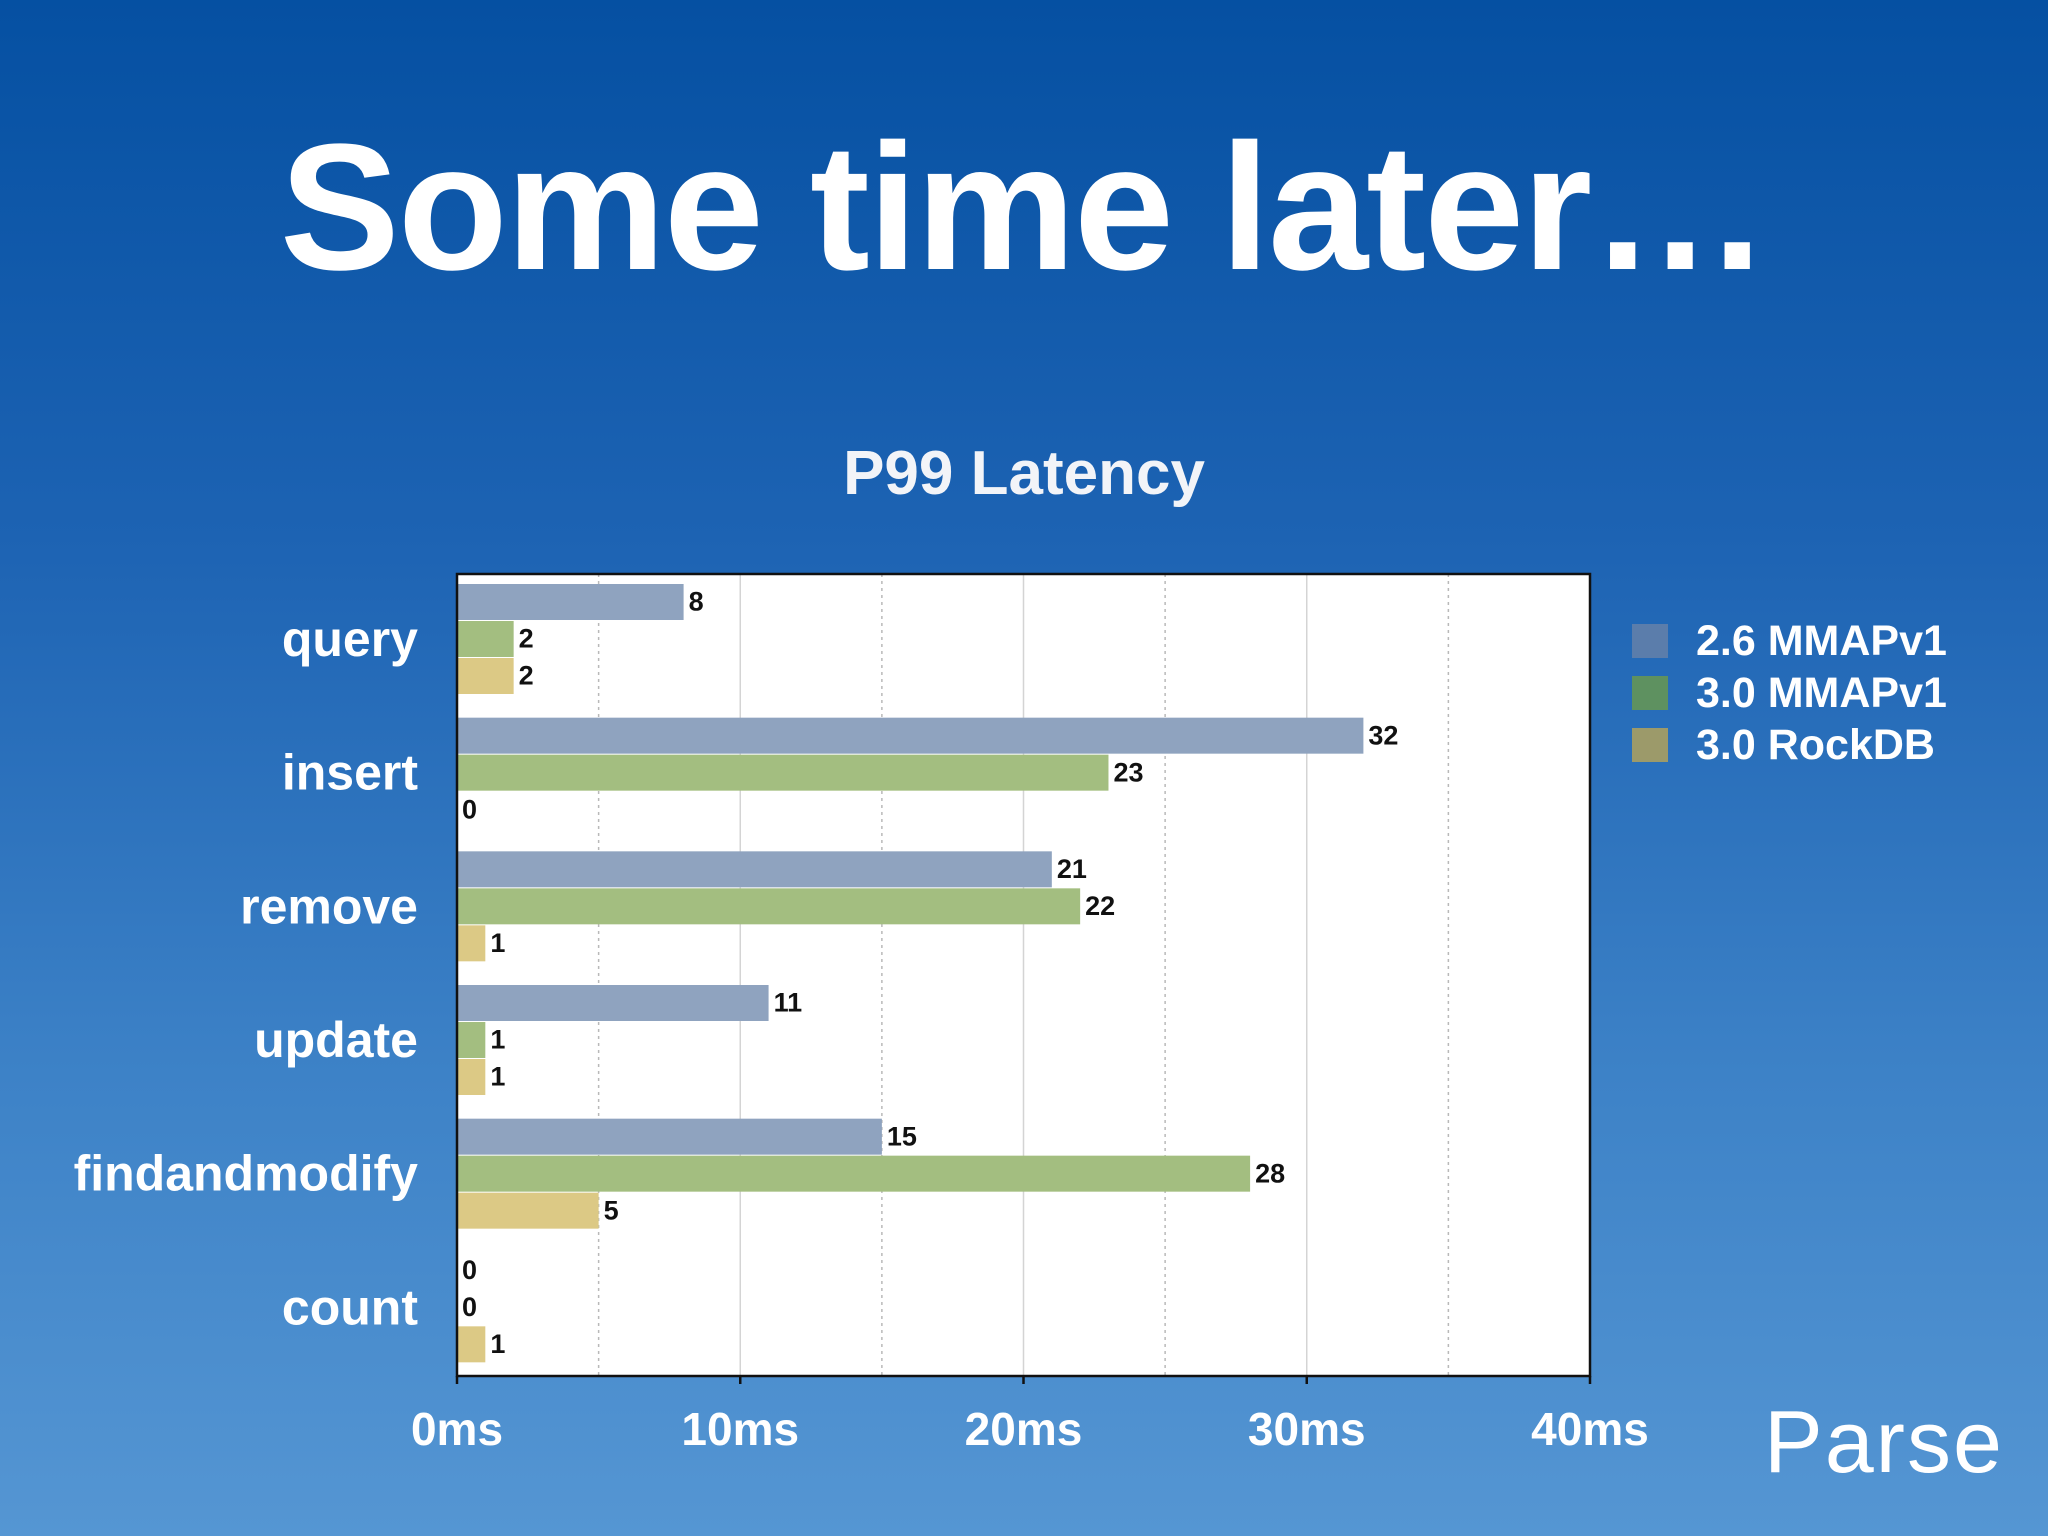 Image resolution: width=2048 pixels, height=1536 pixels. Describe the element at coordinates (1821, 692) in the screenshot. I see `legend-label-3-0-mmapv1: 3.0 MMAPv1` at that location.